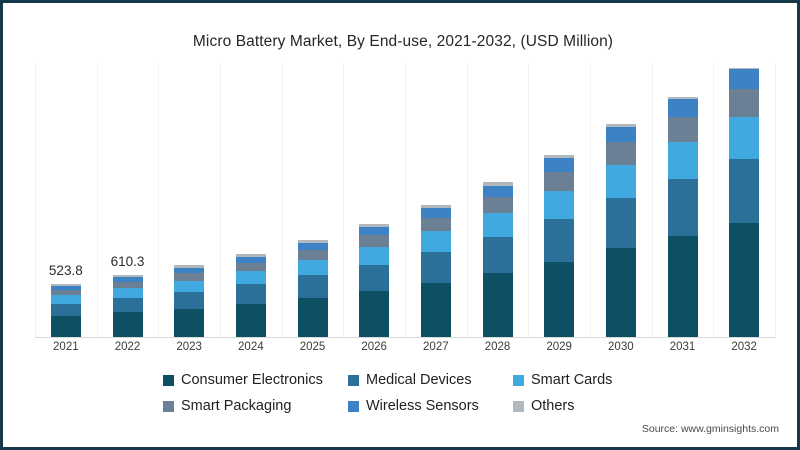 The height and width of the screenshot is (450, 800). What do you see at coordinates (374, 347) in the screenshot?
I see `x-tick-label: 2026` at bounding box center [374, 347].